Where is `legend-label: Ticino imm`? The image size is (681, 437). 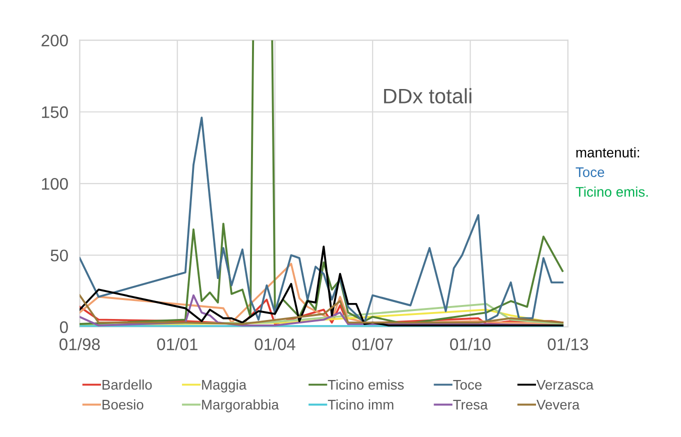 legend-label: Ticino imm is located at coordinates (361, 404).